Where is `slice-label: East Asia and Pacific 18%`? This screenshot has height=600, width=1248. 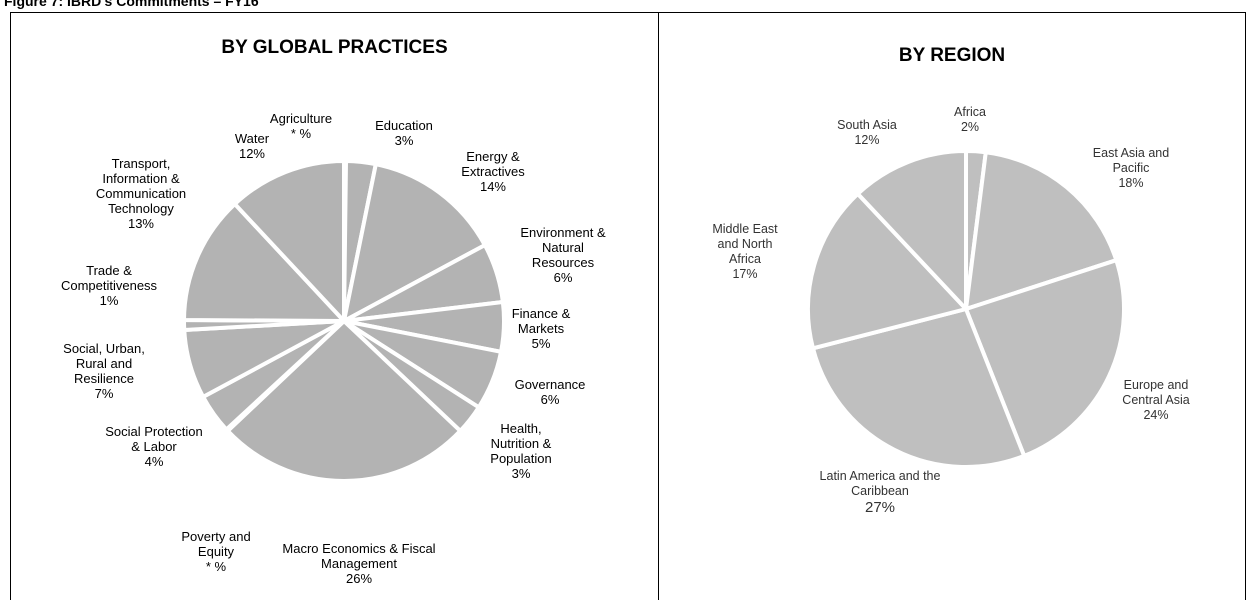 slice-label: East Asia and Pacific 18% is located at coordinates (1131, 168).